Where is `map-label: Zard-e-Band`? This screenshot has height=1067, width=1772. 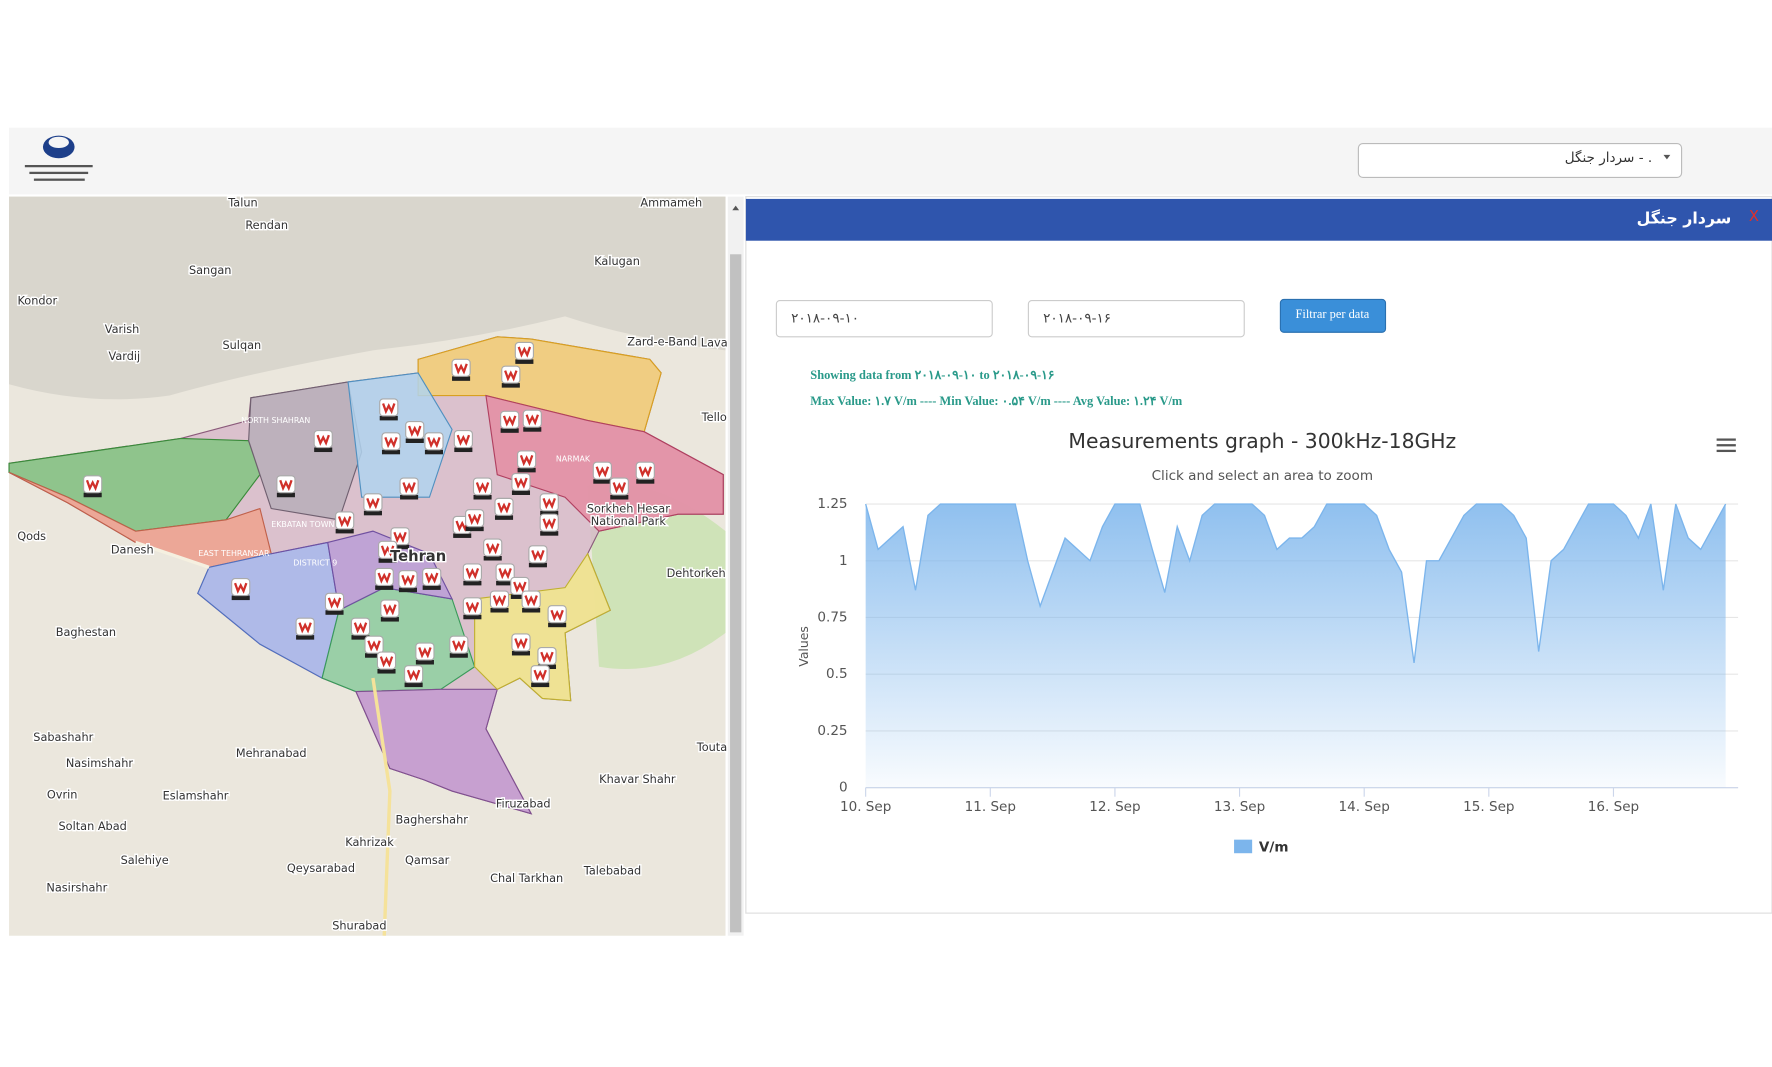
map-label: Zard-e-Band is located at coordinates (662, 341).